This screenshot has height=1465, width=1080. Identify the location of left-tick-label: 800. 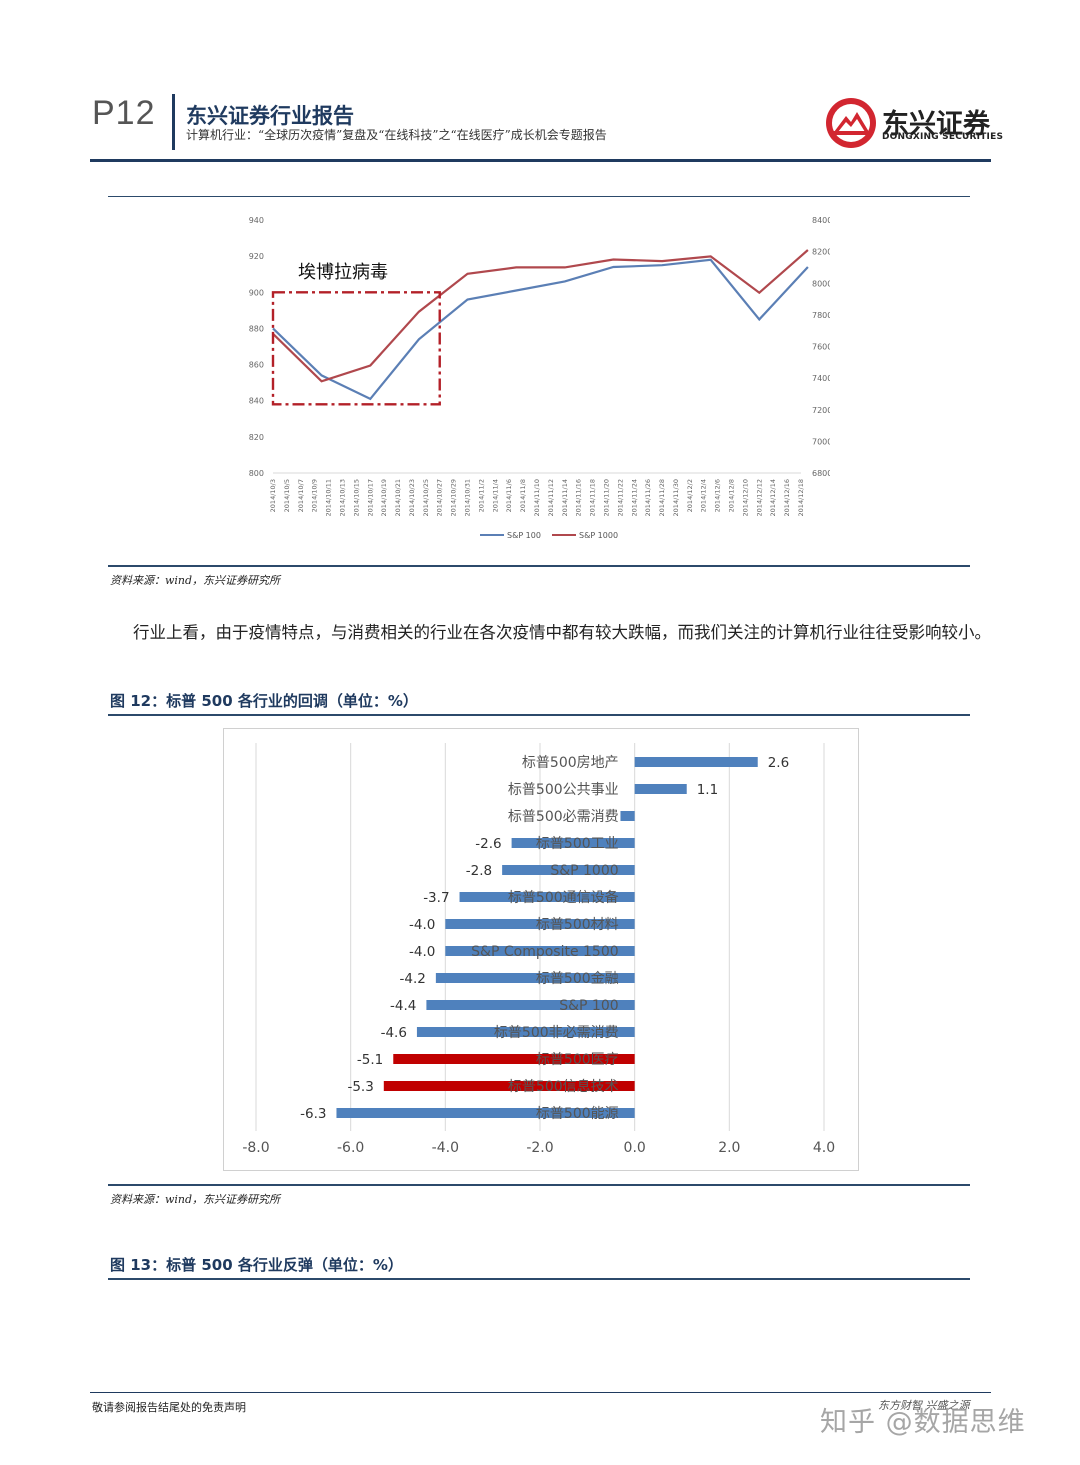
(256, 473).